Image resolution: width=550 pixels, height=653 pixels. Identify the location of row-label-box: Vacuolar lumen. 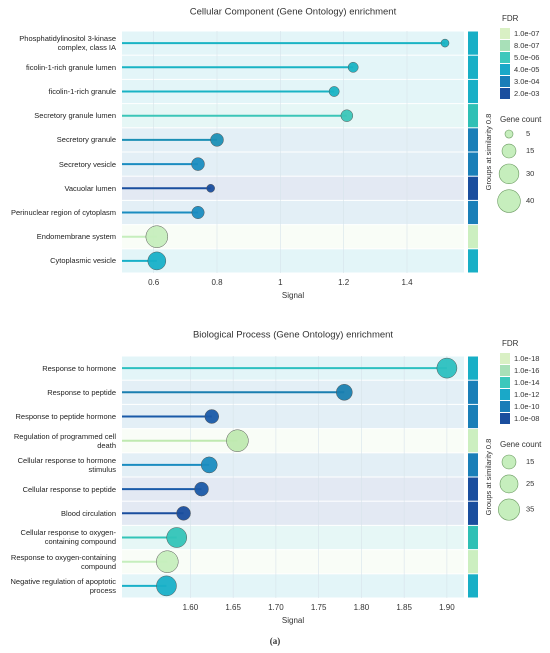
(90, 188).